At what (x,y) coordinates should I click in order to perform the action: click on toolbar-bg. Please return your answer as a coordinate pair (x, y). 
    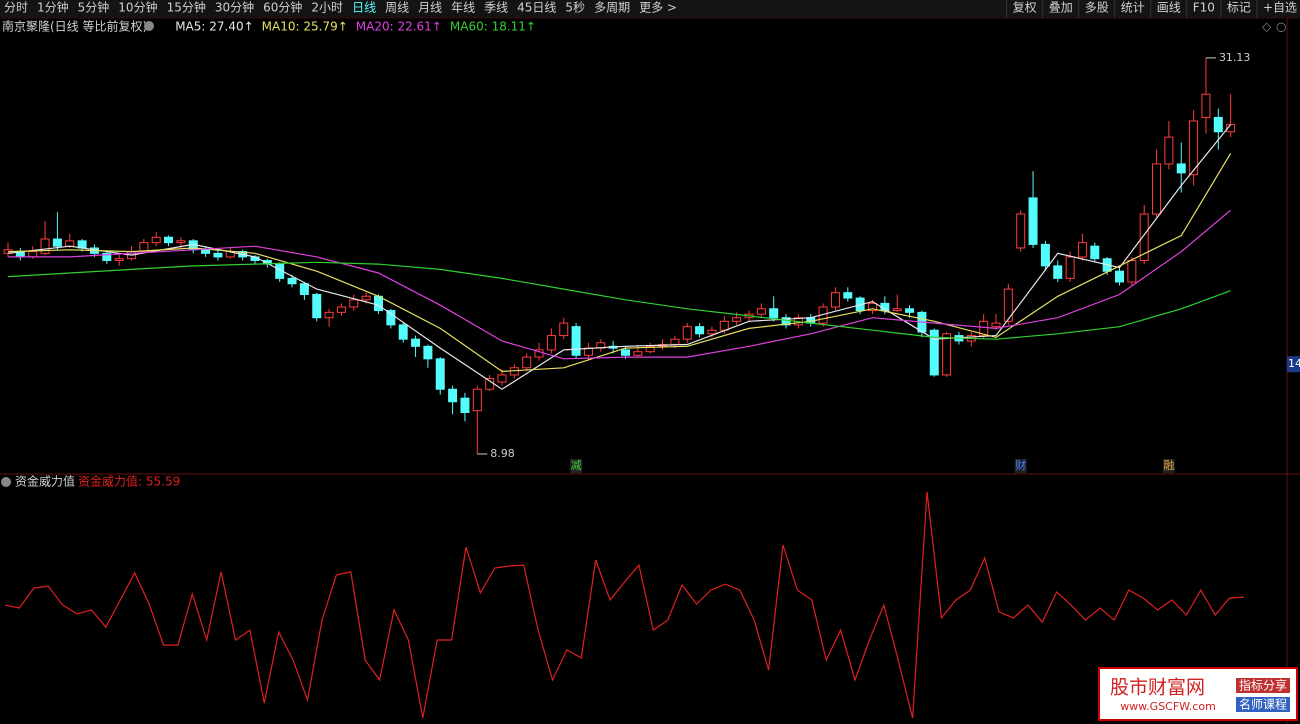
    Looking at the image, I should click on (650, 9).